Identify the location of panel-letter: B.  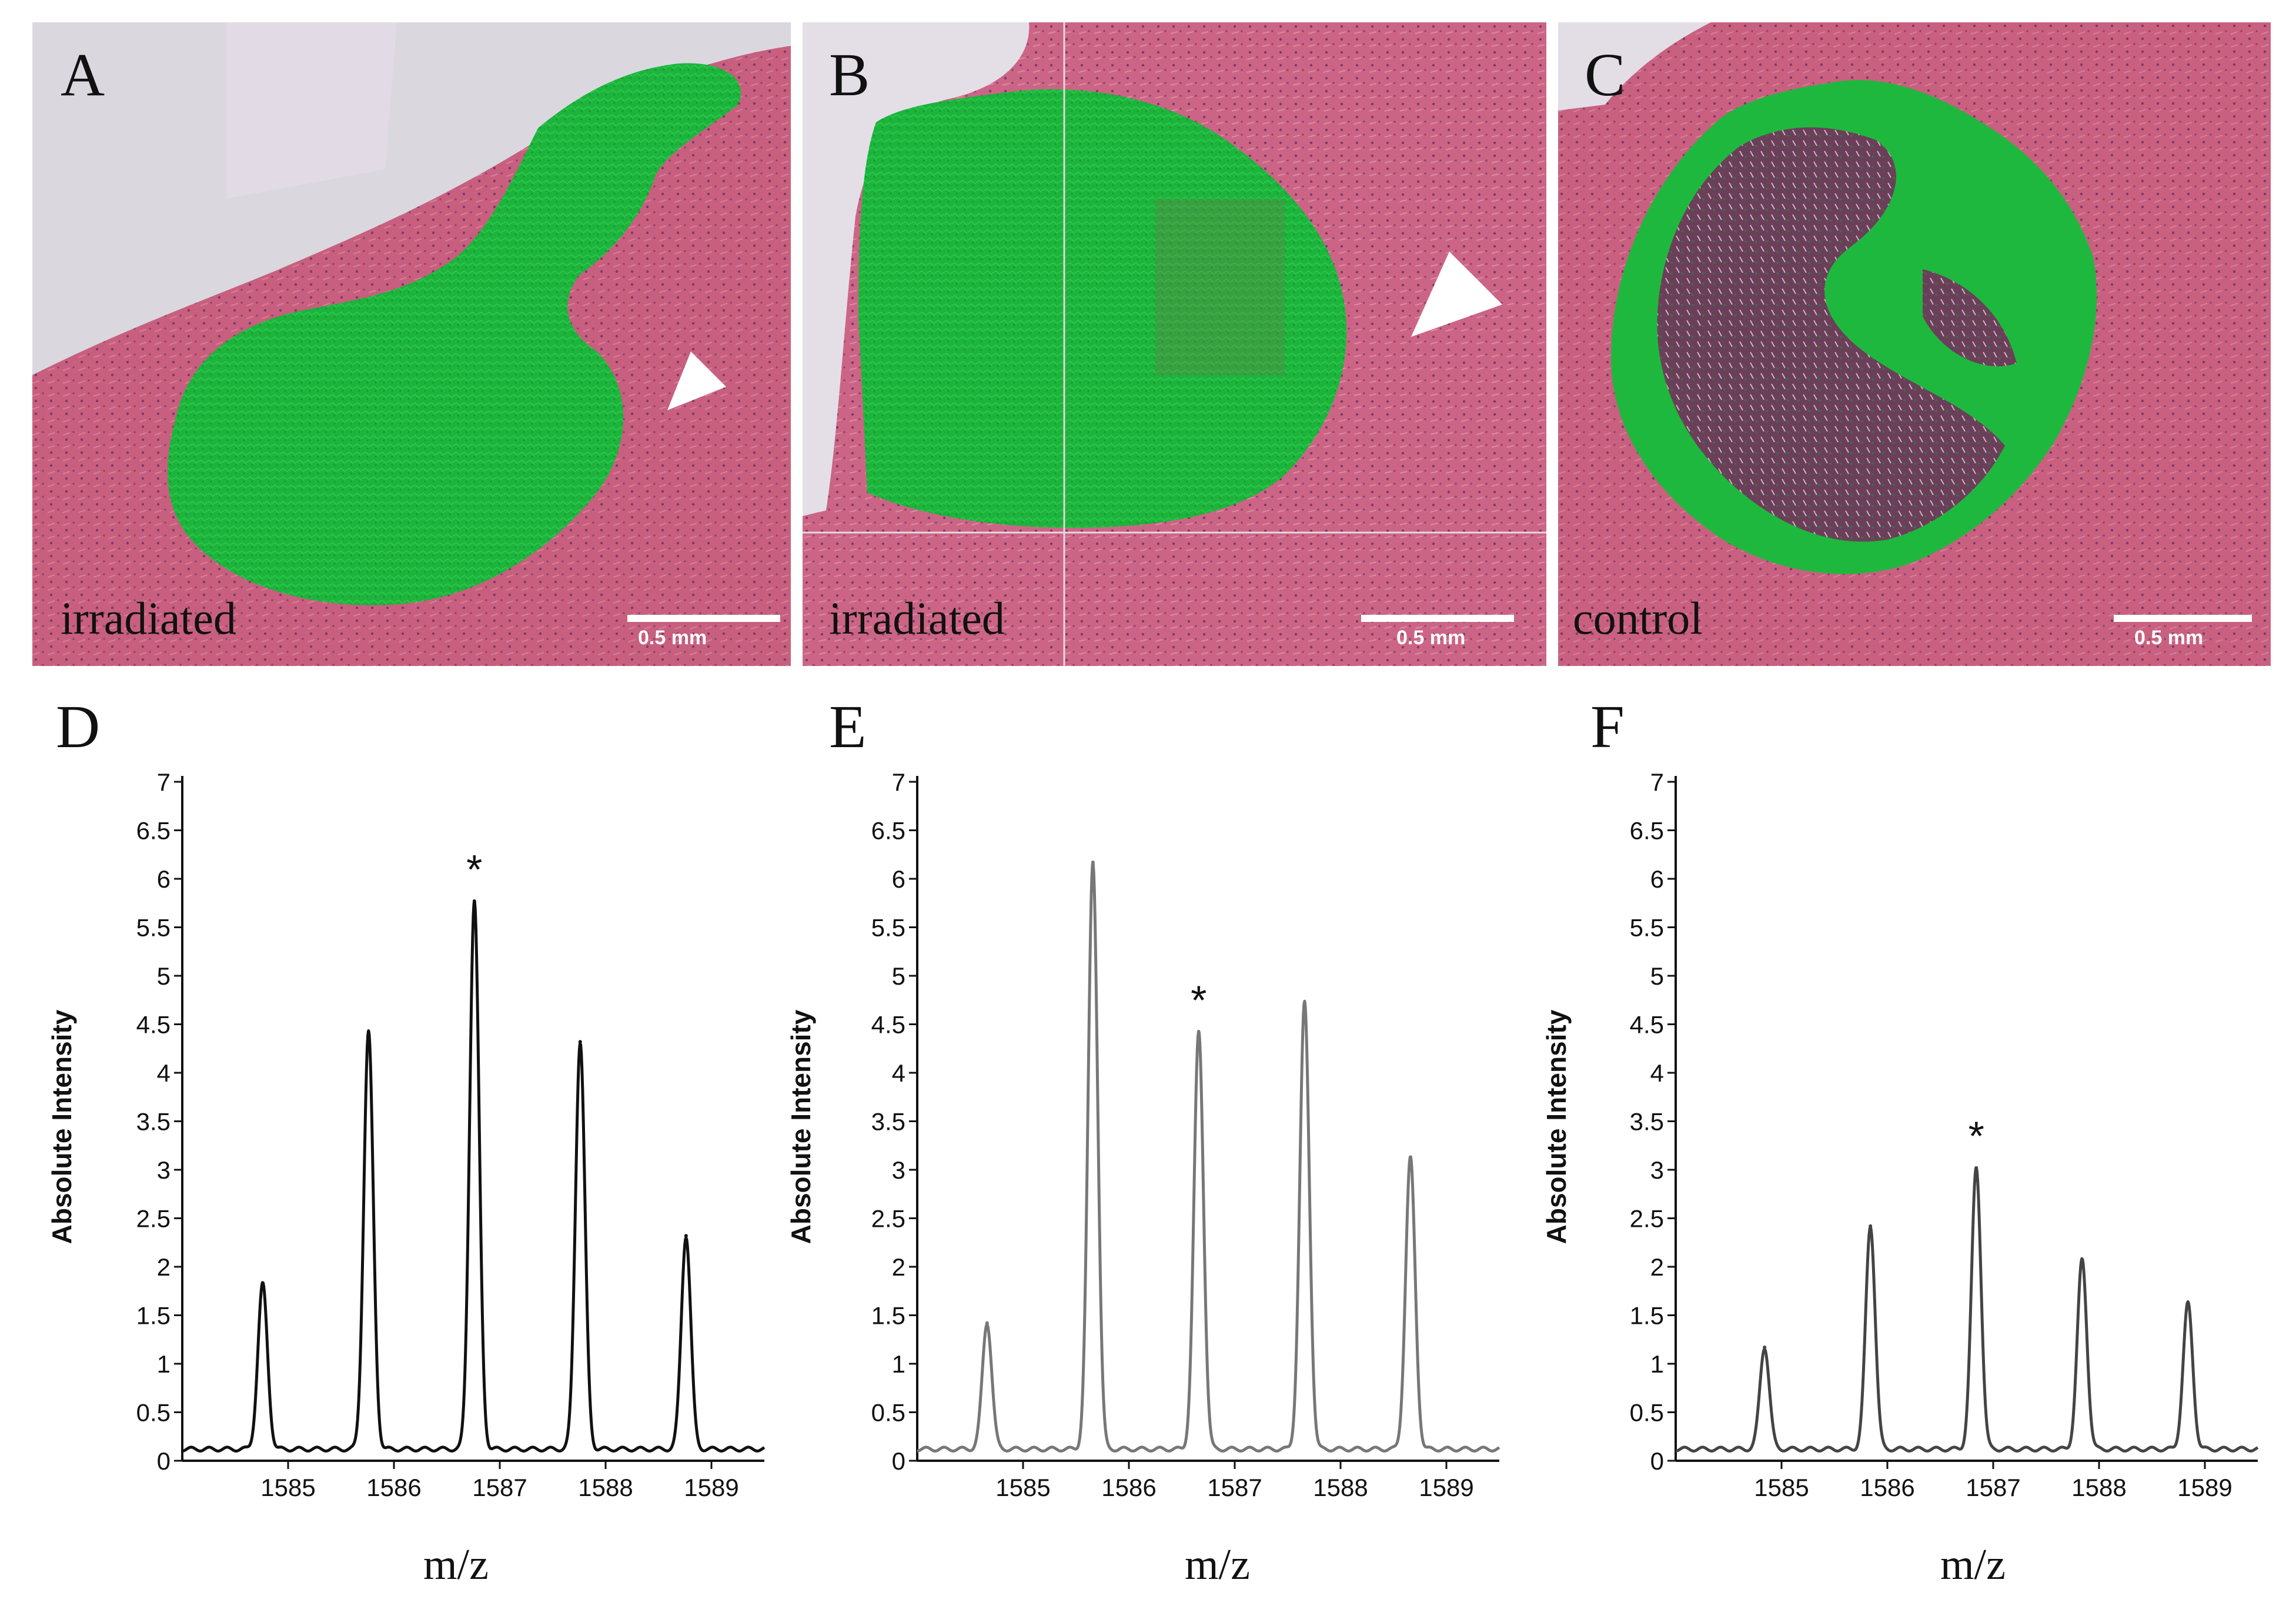
(849, 75).